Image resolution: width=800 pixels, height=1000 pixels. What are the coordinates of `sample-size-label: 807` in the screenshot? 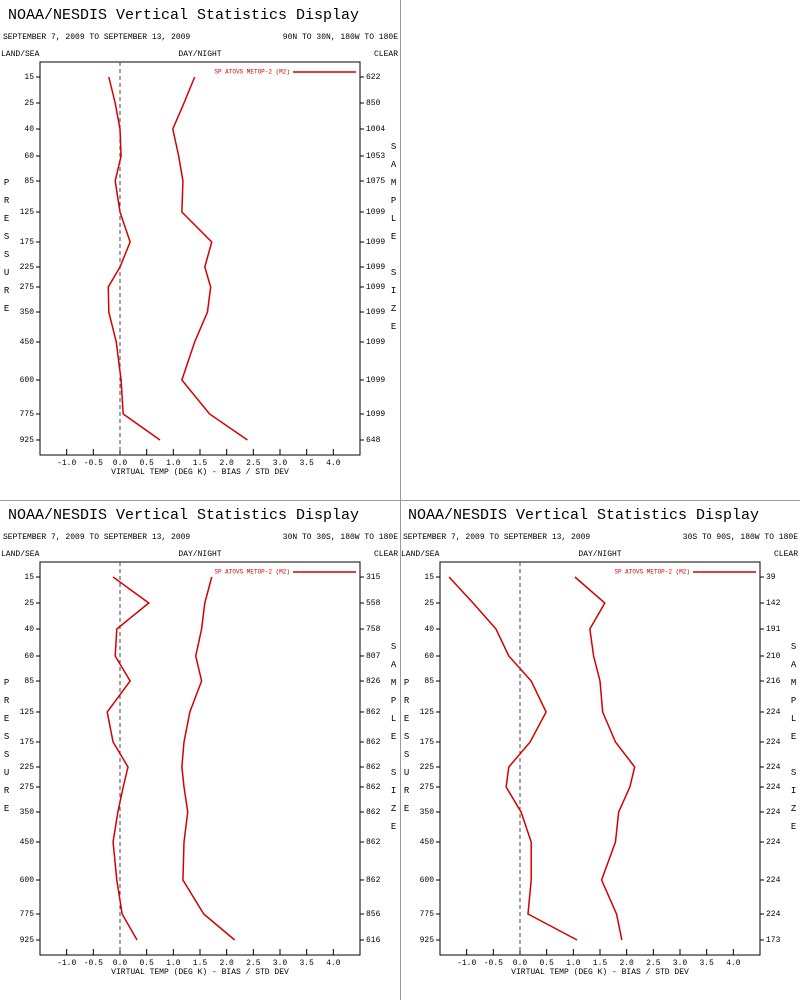 It's located at (373, 656).